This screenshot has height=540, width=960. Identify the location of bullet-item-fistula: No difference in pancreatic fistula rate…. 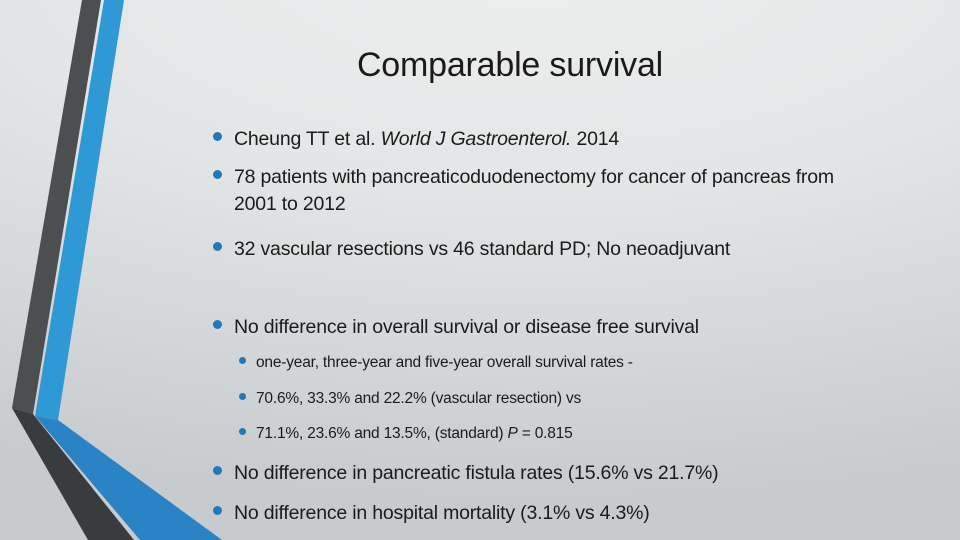
(466, 473).